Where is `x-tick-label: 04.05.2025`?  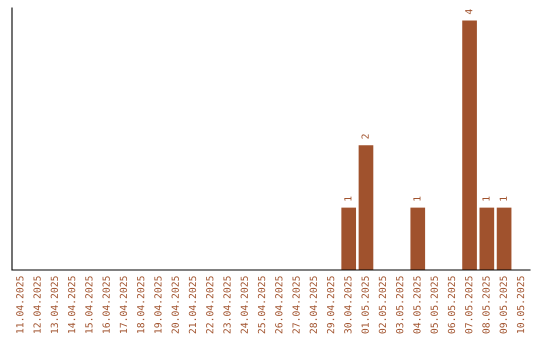 x-tick-label: 04.05.2025 is located at coordinates (417, 305).